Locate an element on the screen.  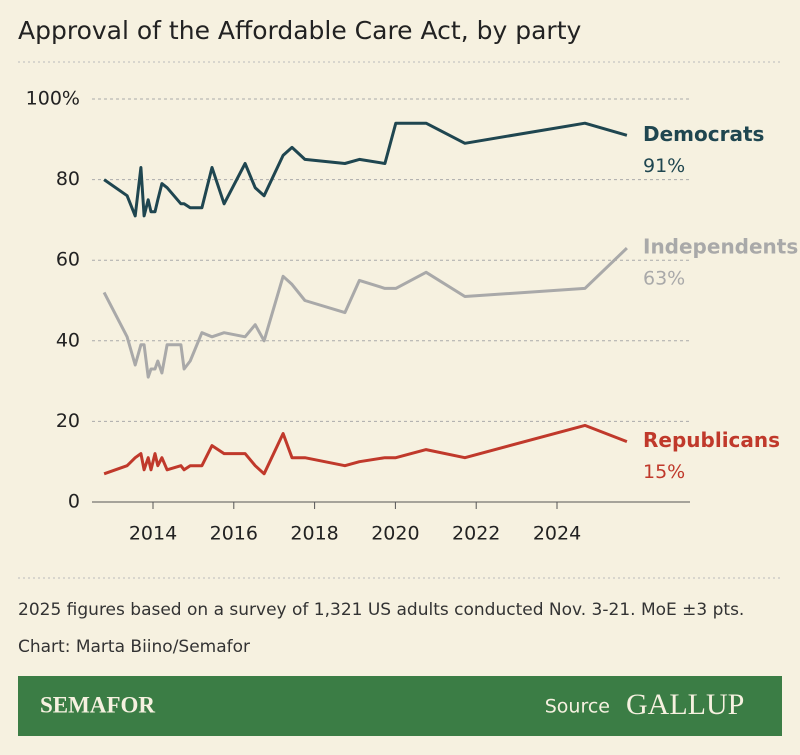
x-tick-label: 2018 is located at coordinates (314, 534).